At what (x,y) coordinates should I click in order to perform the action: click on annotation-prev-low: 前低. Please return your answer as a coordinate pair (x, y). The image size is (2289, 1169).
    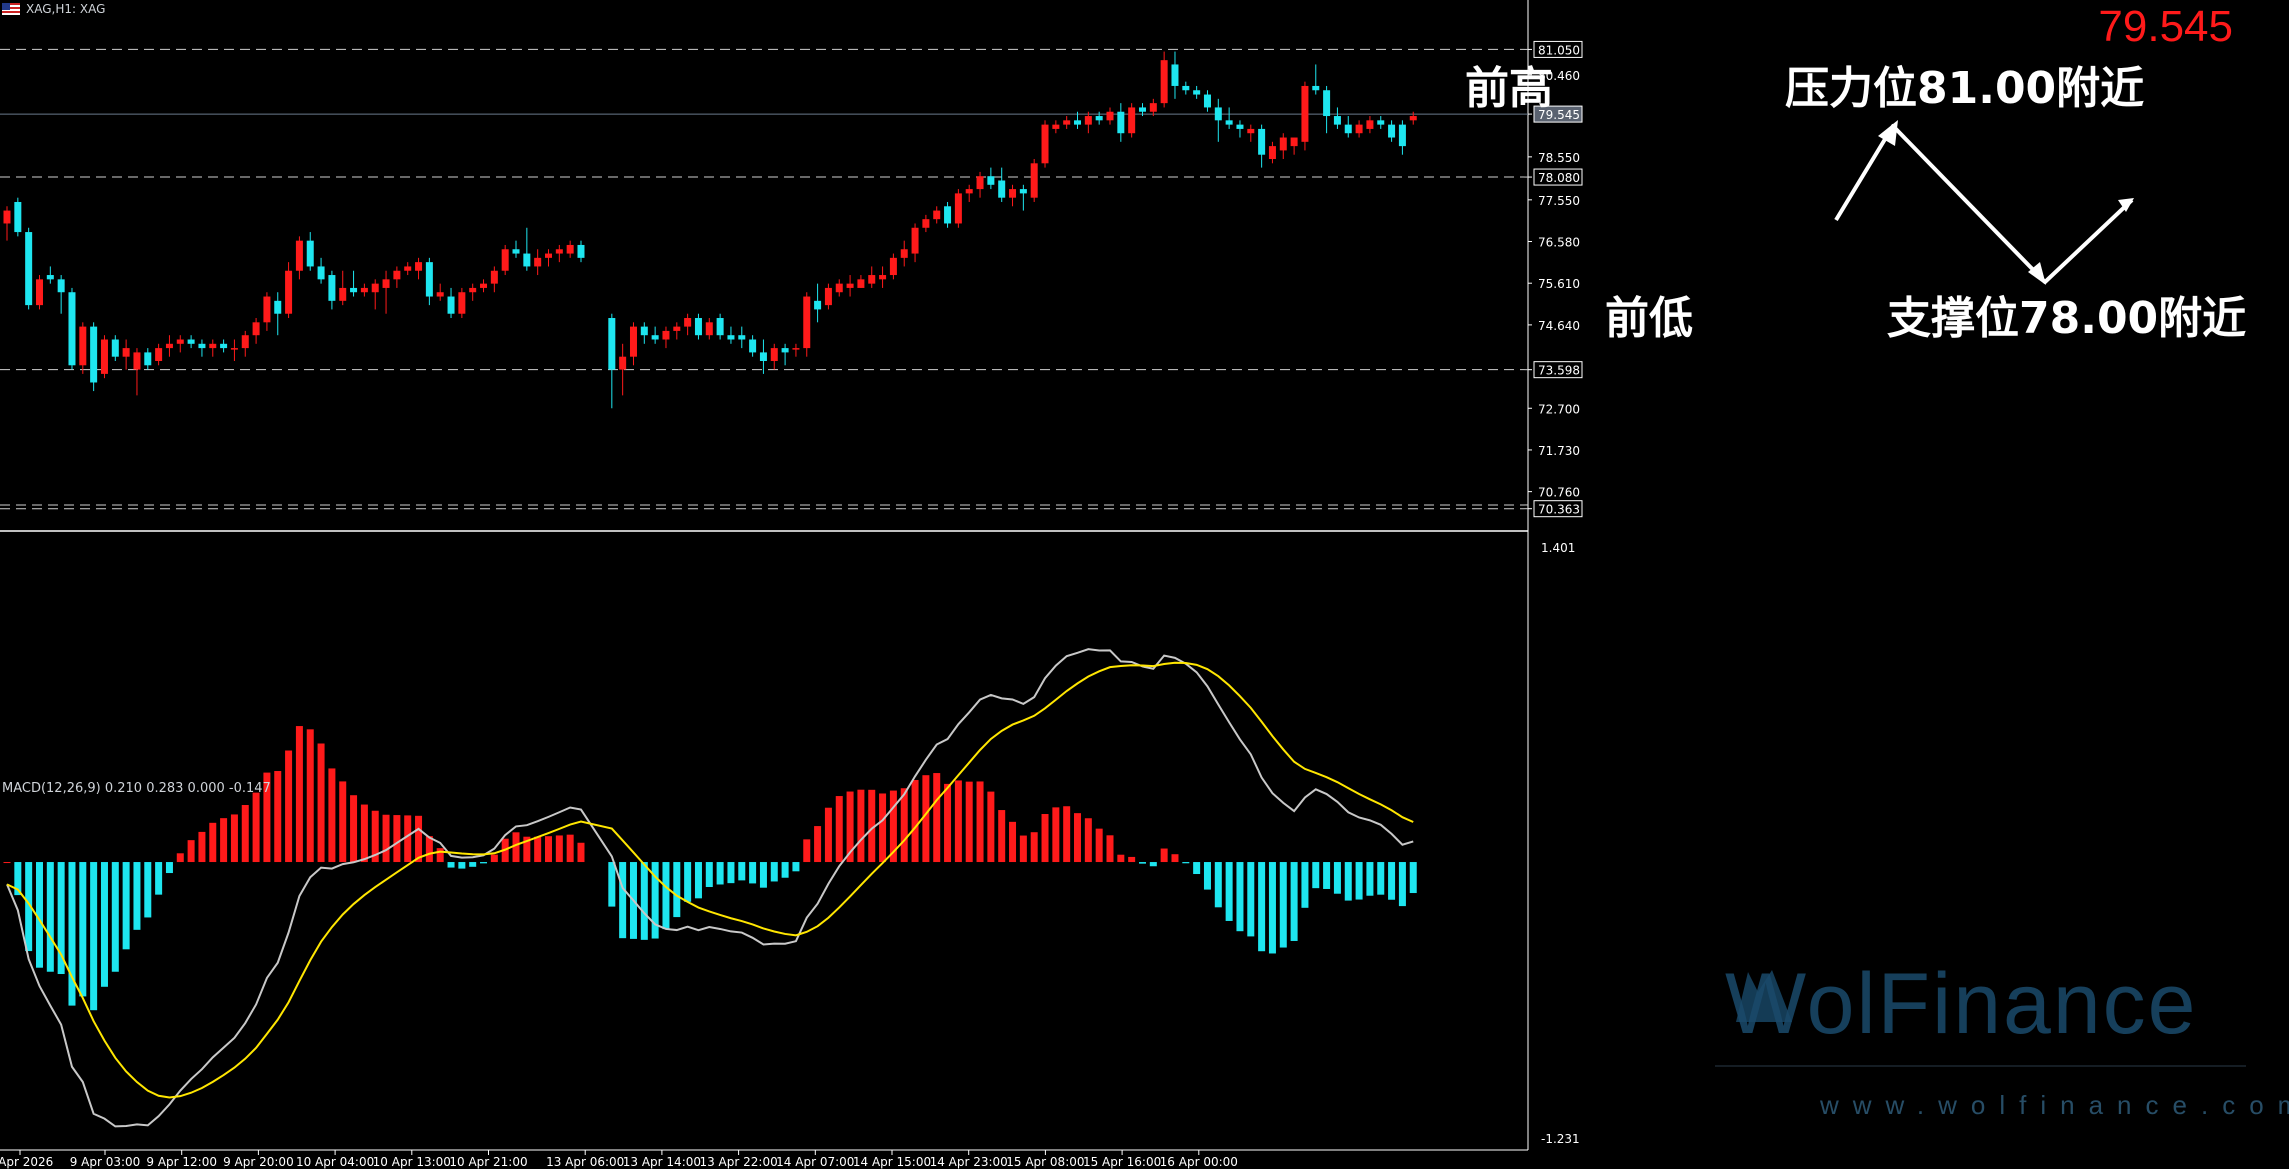
    Looking at the image, I should click on (1649, 318).